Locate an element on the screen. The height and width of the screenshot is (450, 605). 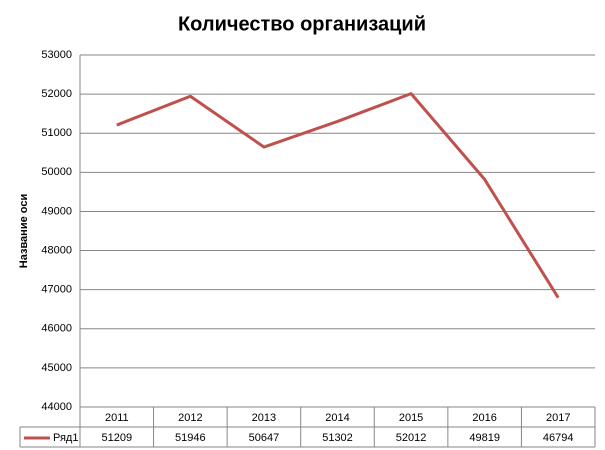
y-tick-label: 53000 is located at coordinates (56, 55).